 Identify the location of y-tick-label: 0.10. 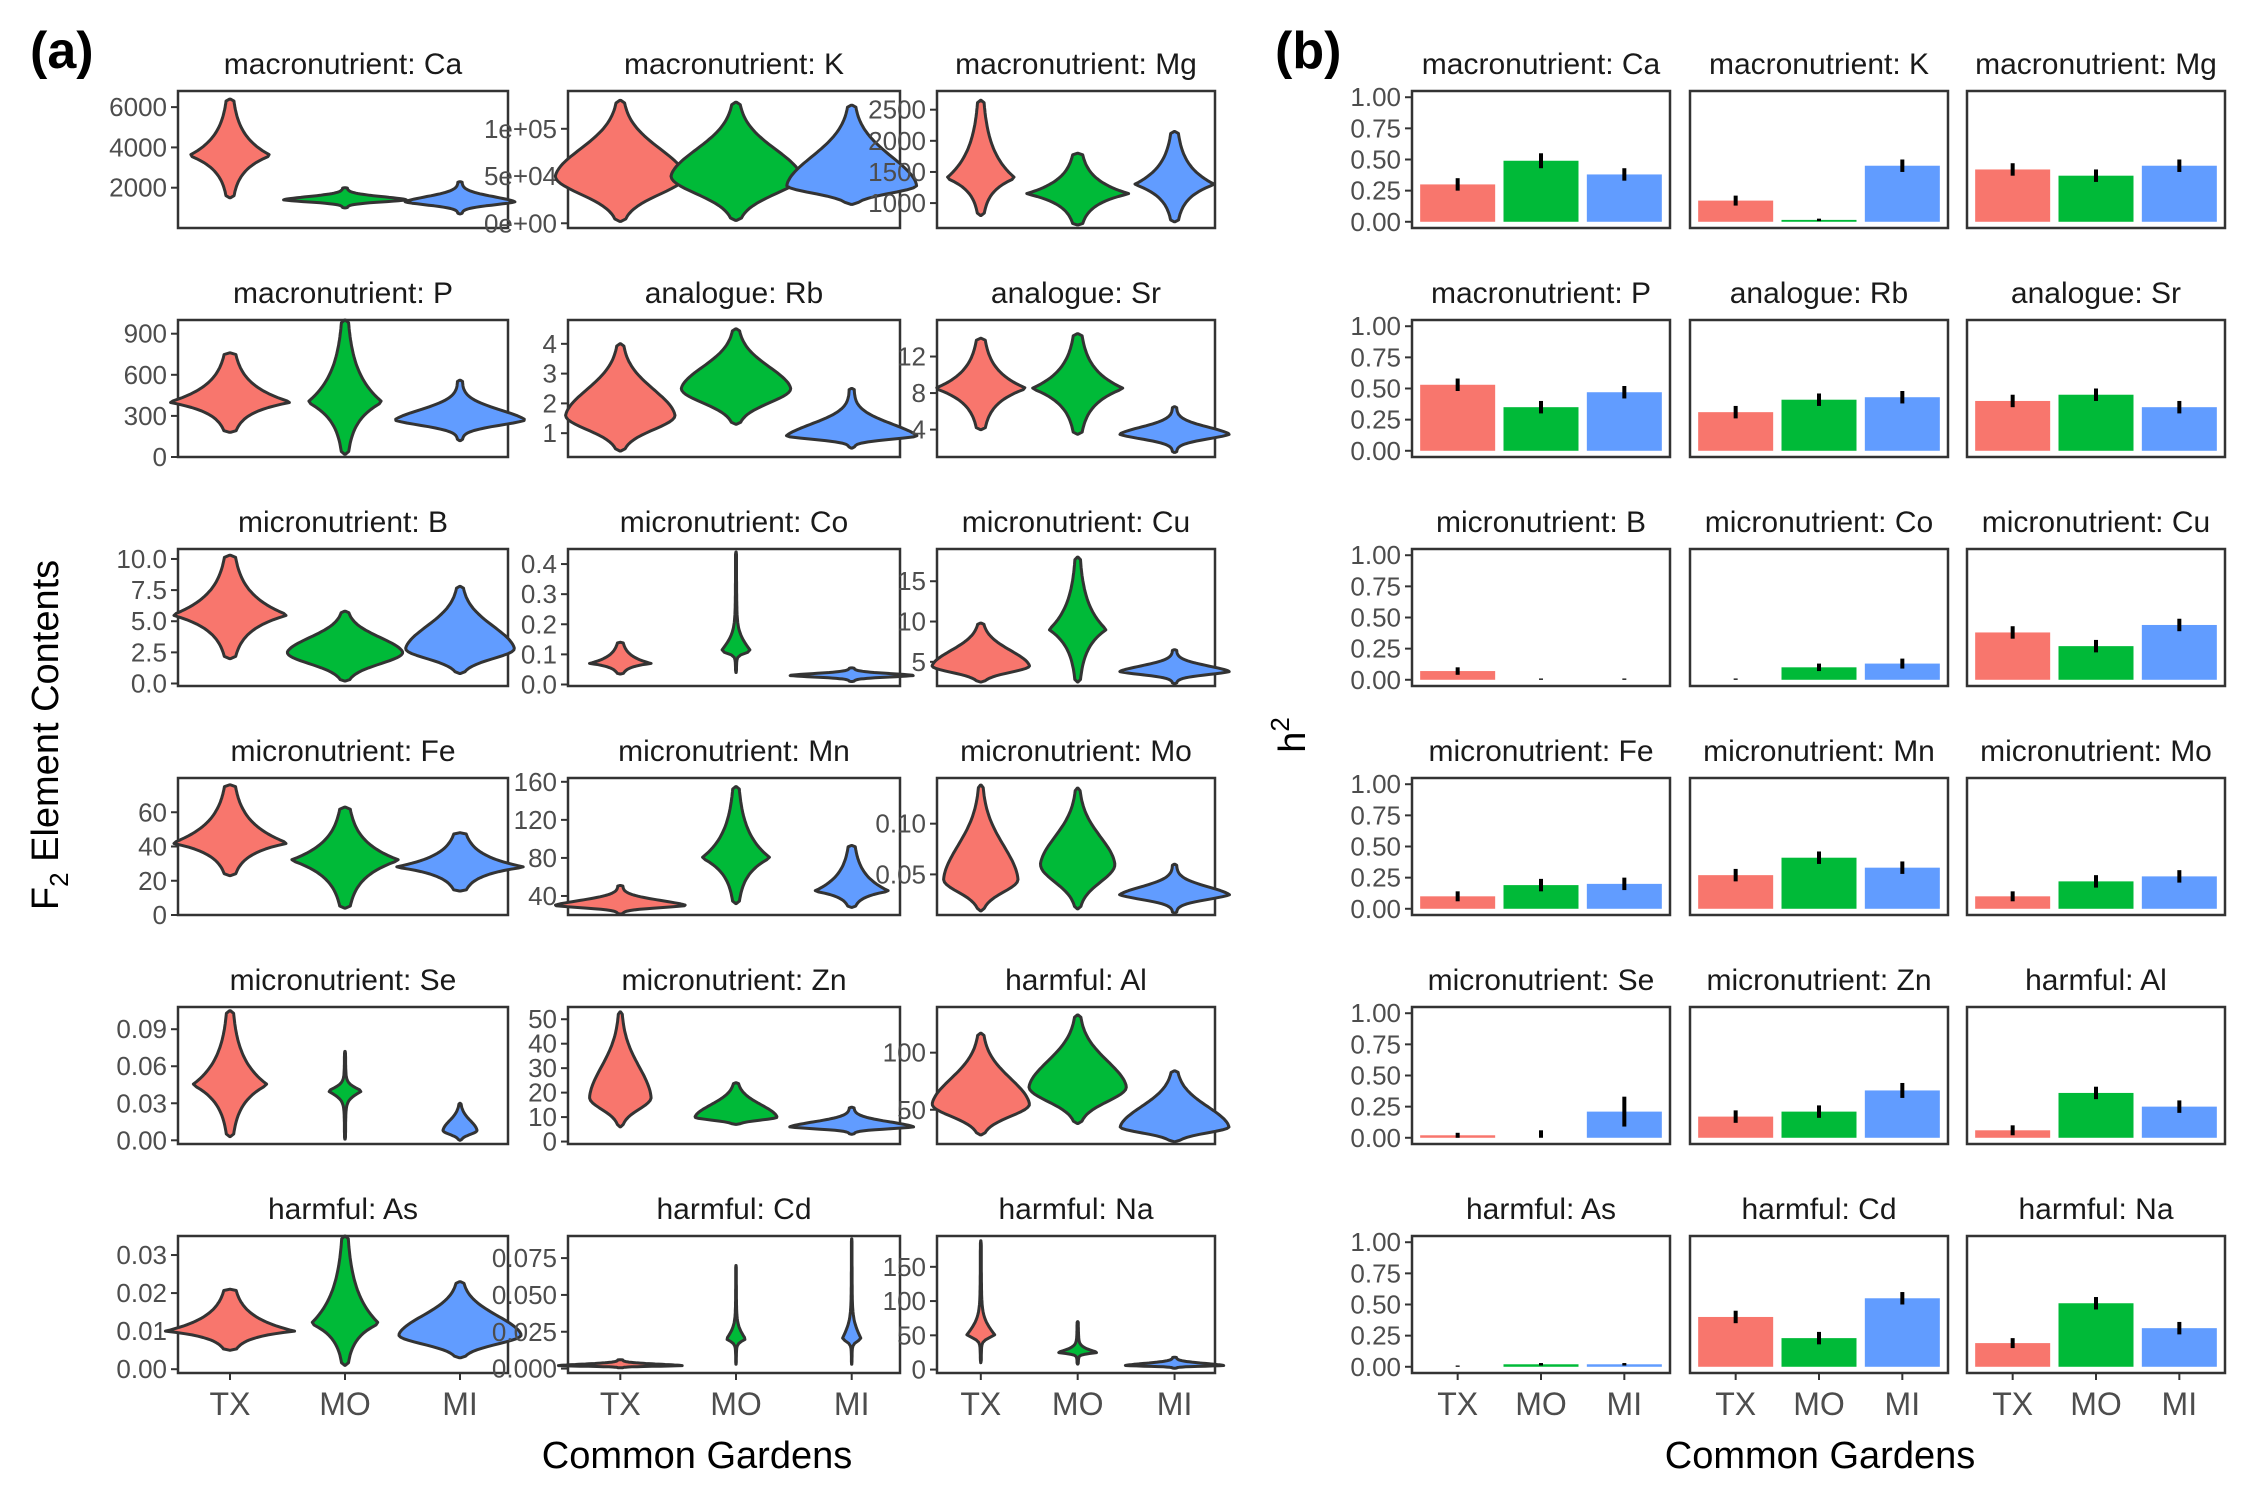
(900, 824).